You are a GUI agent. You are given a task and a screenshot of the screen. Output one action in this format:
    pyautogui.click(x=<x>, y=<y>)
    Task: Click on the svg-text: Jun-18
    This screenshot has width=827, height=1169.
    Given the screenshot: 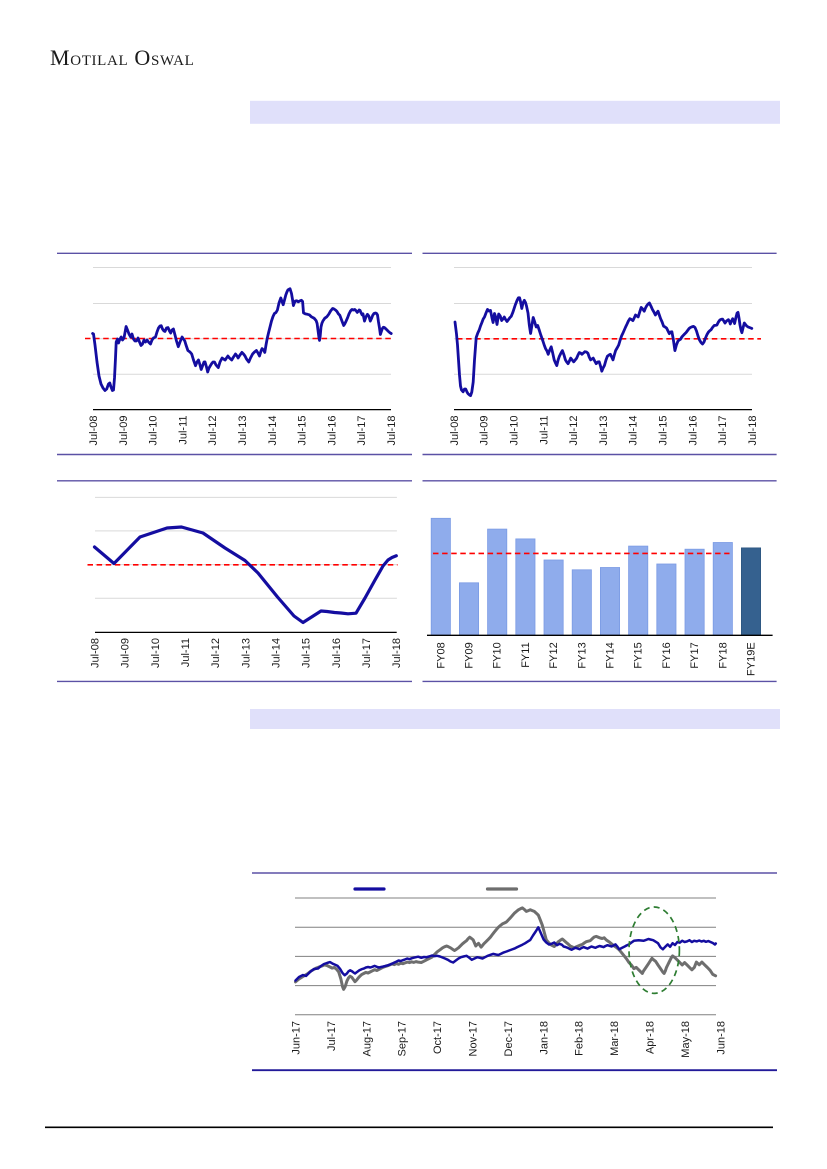 What is the action you would take?
    pyautogui.click(x=721, y=1038)
    